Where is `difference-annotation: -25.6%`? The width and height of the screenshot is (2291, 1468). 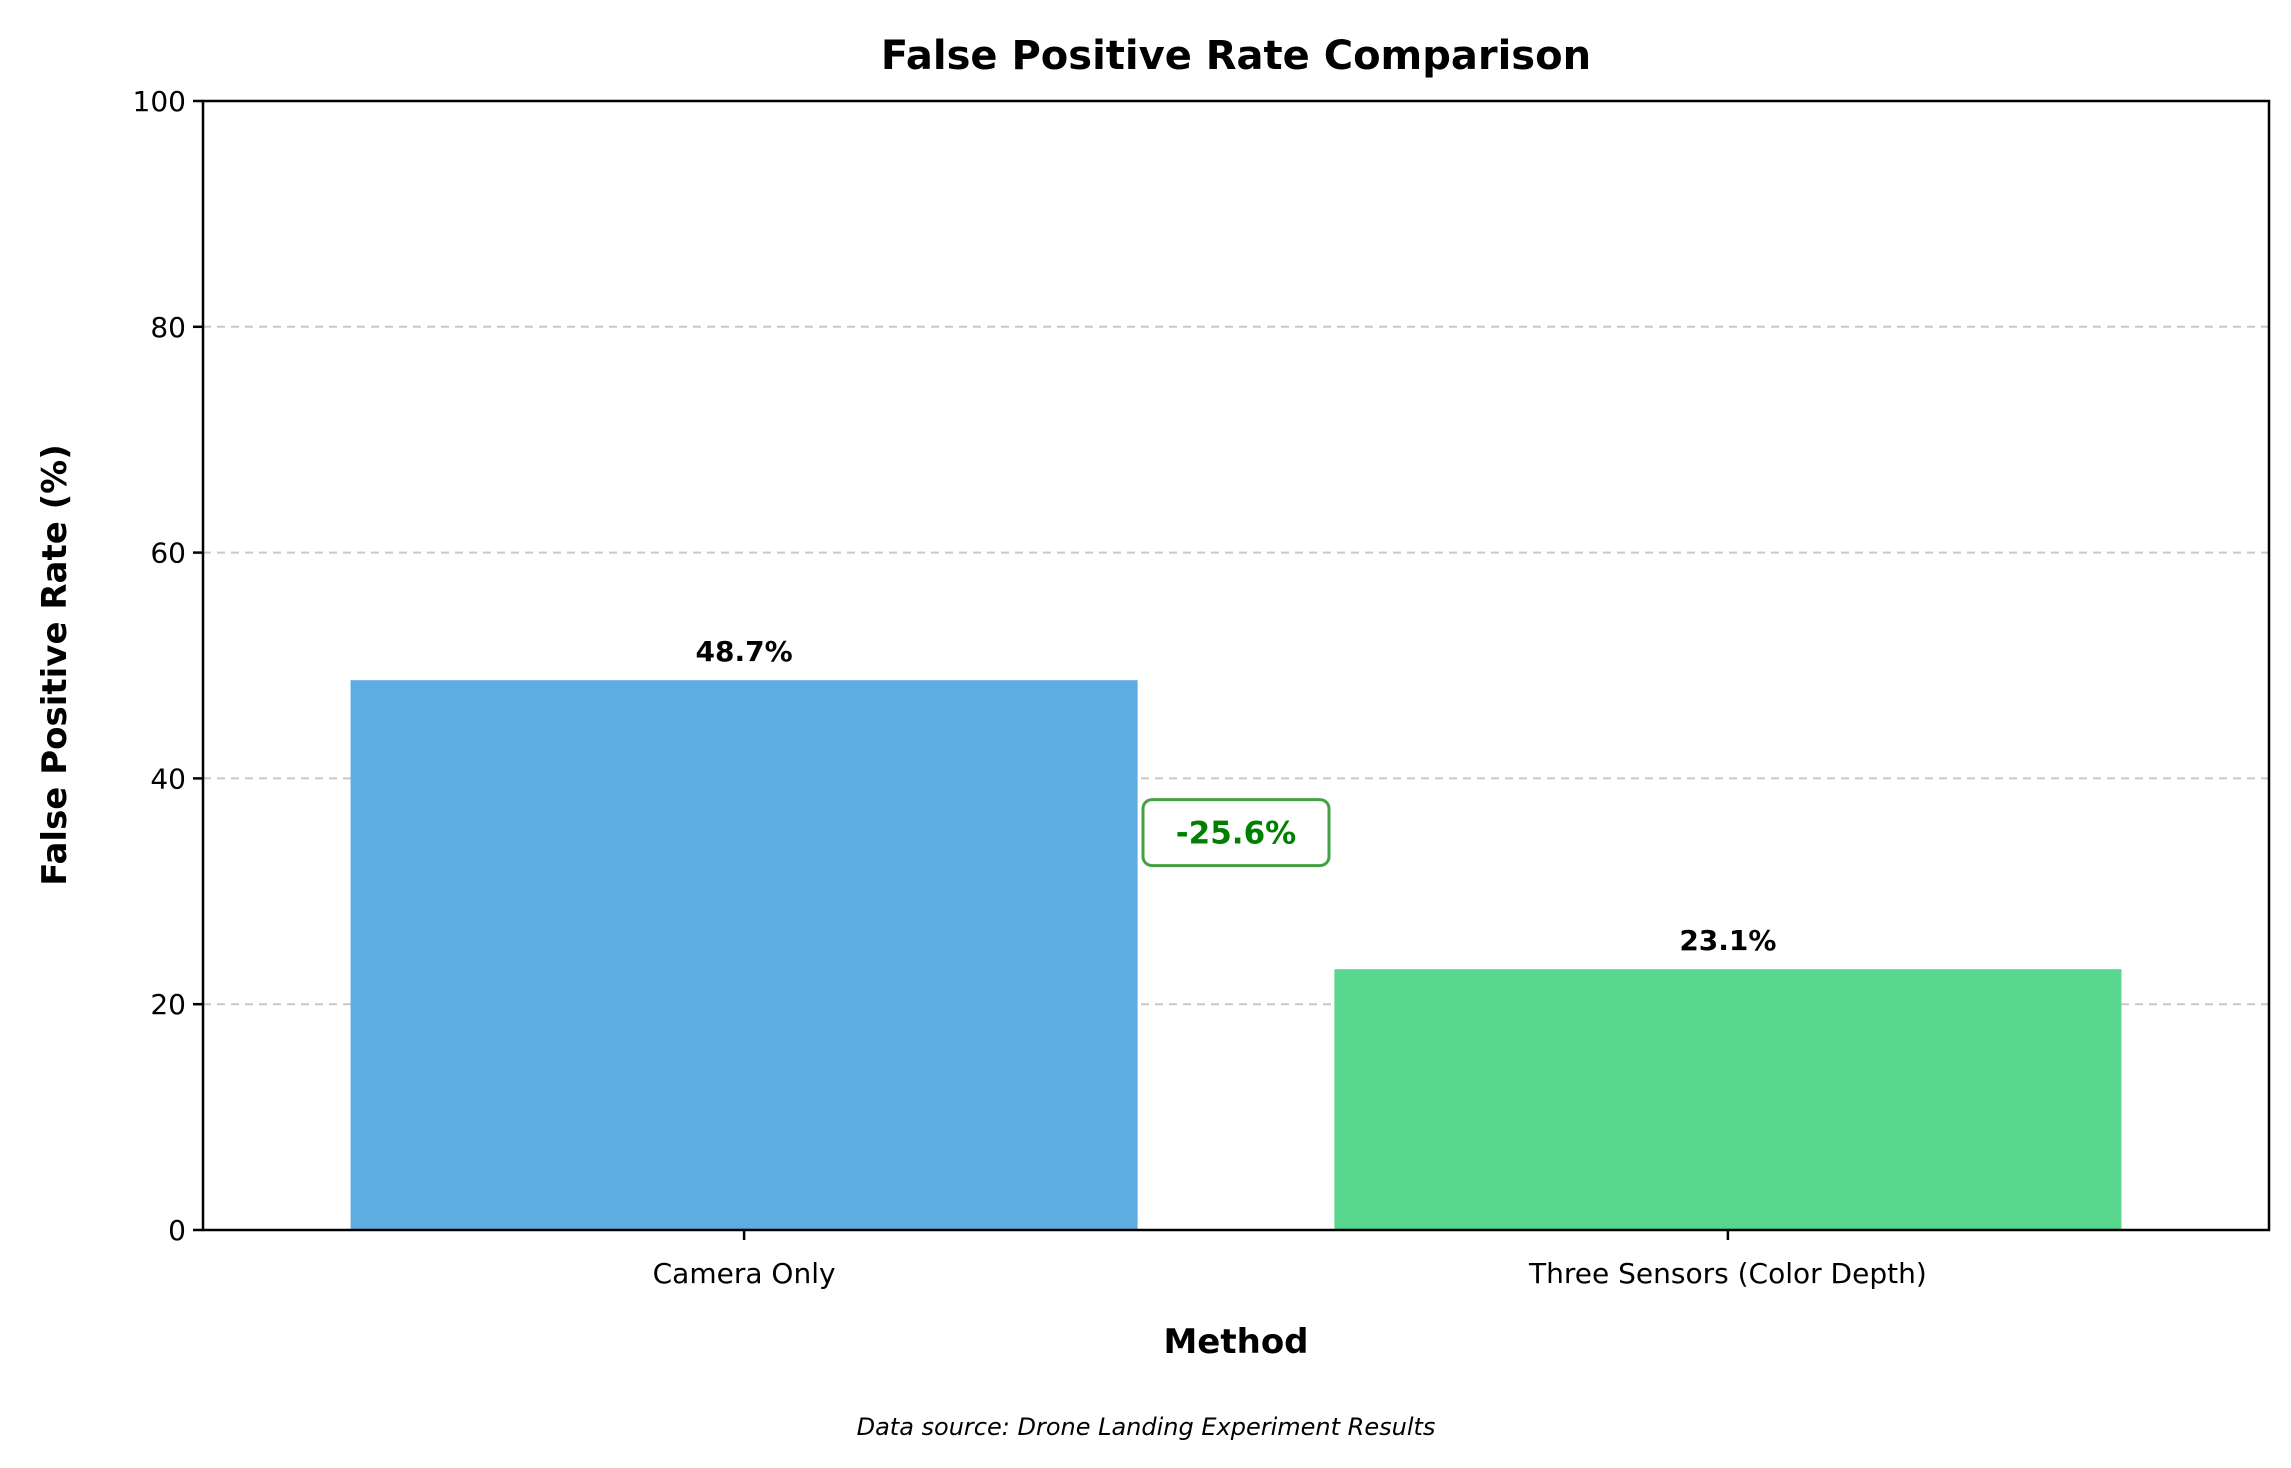
difference-annotation: -25.6% is located at coordinates (1236, 833).